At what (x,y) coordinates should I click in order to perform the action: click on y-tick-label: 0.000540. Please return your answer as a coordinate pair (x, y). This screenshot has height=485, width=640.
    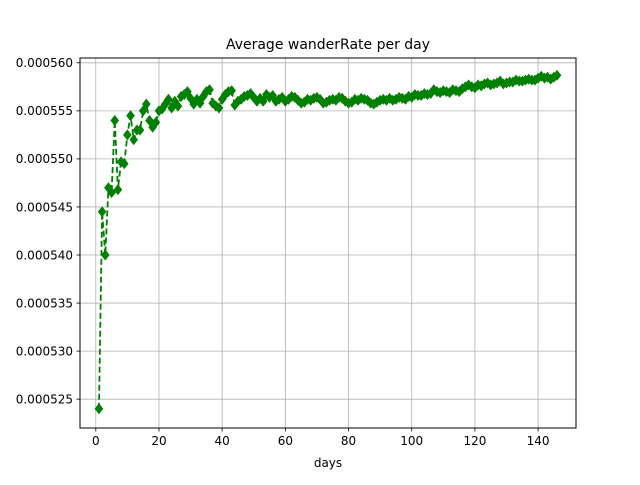
    Looking at the image, I should click on (44, 255).